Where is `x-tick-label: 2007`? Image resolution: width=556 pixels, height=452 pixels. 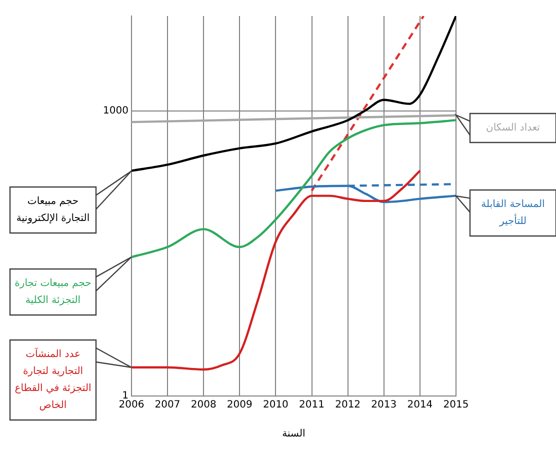
x-tick-label: 2007 is located at coordinates (167, 405).